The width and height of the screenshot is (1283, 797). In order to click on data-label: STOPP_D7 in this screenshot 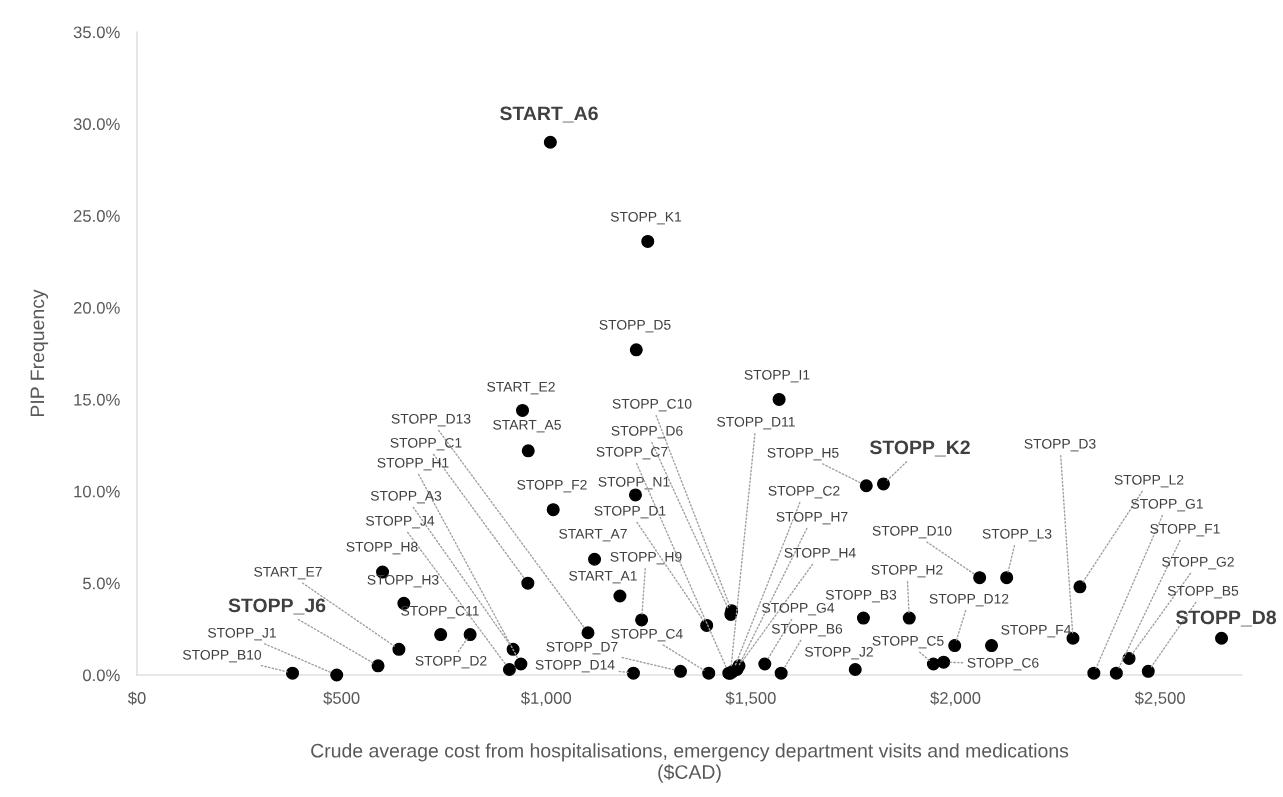, I will do `click(582, 648)`.